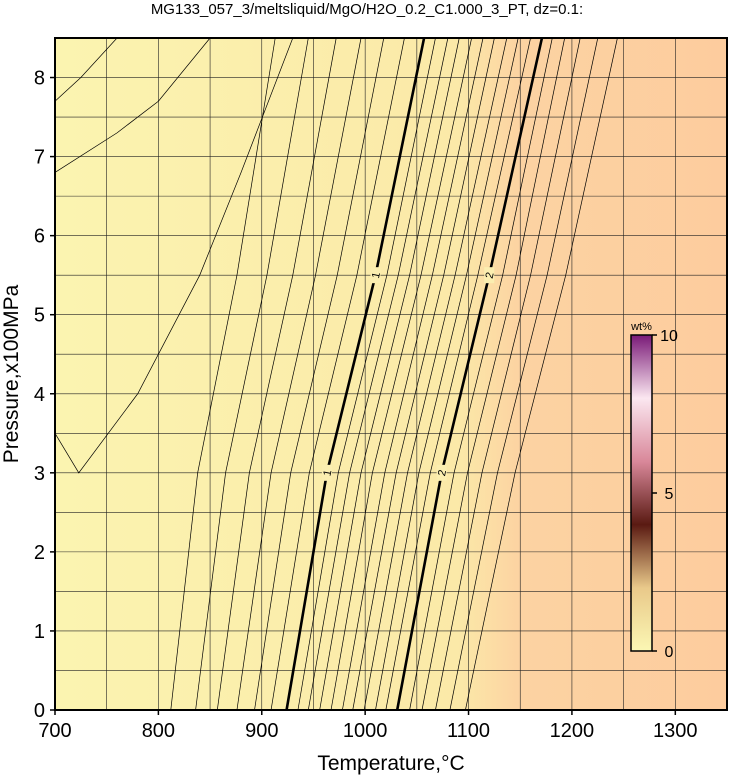  What do you see at coordinates (39, 237) in the screenshot?
I see `y-tick-label: 6` at bounding box center [39, 237].